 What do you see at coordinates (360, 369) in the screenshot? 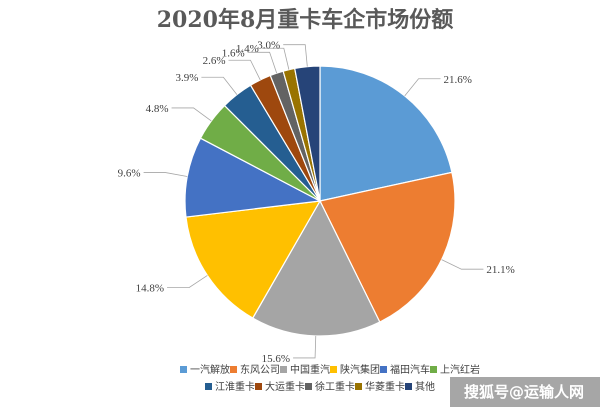
I see `legend-label: 陕汽集团` at bounding box center [360, 369].